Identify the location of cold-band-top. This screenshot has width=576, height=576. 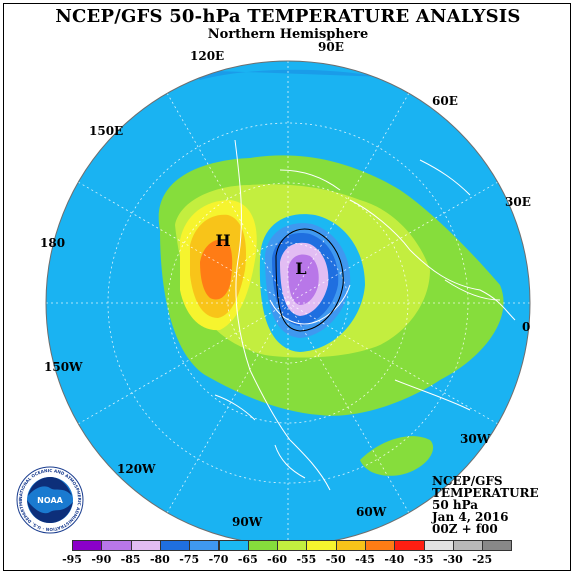
(330, 84).